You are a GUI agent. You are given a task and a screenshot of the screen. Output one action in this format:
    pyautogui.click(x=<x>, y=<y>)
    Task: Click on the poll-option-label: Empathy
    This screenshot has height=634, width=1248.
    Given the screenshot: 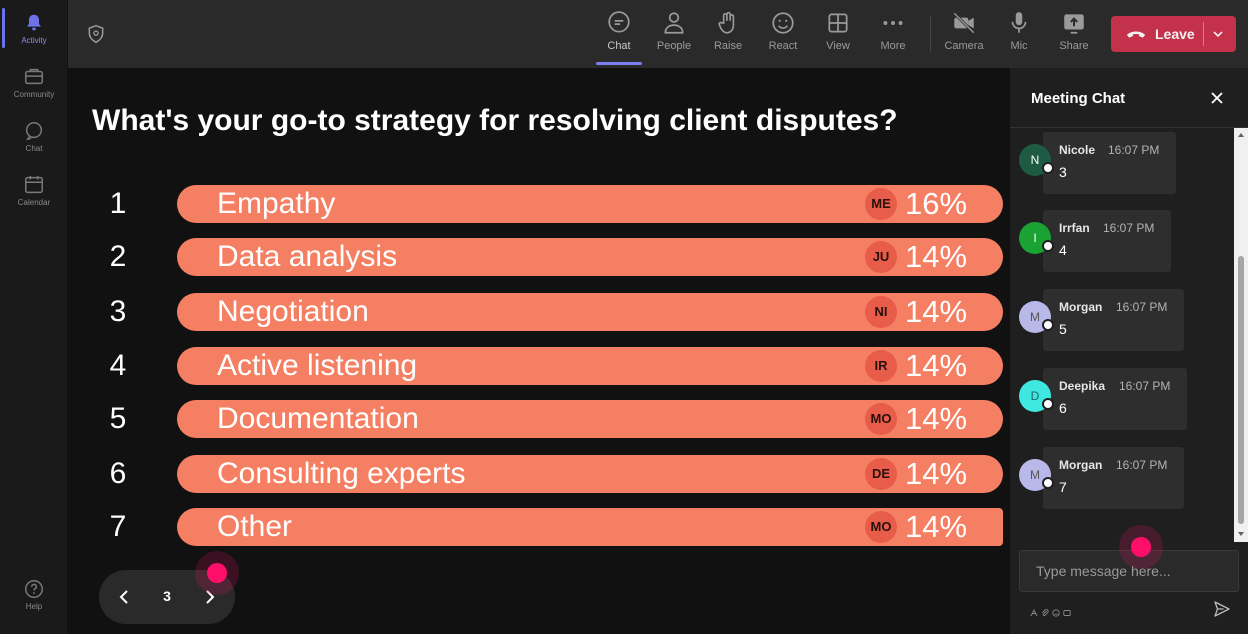 What is the action you would take?
    pyautogui.click(x=276, y=203)
    